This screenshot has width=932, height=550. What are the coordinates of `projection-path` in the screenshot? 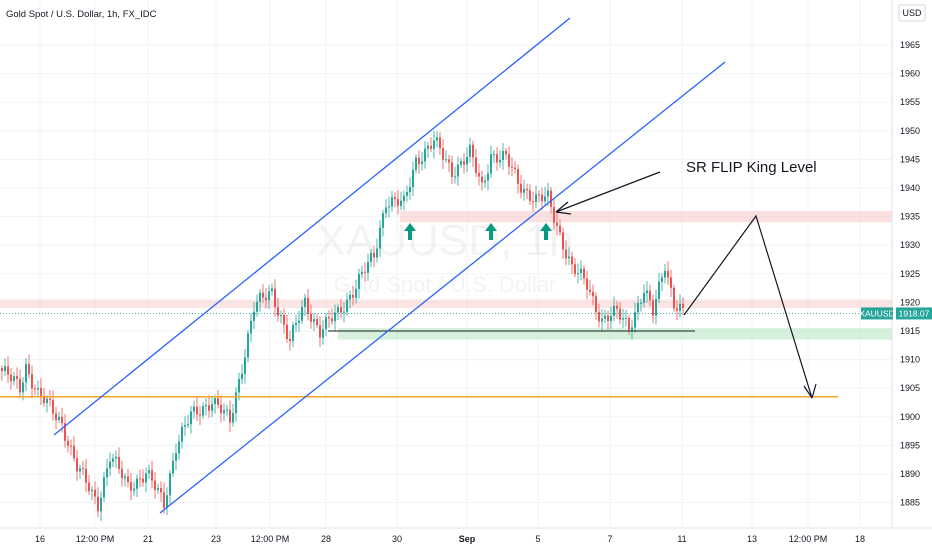 It's located at (750, 306).